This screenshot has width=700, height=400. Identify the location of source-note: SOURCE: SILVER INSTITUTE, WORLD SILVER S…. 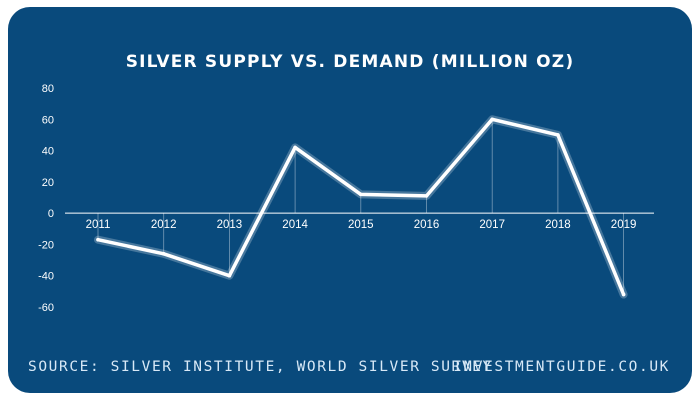
(260, 367).